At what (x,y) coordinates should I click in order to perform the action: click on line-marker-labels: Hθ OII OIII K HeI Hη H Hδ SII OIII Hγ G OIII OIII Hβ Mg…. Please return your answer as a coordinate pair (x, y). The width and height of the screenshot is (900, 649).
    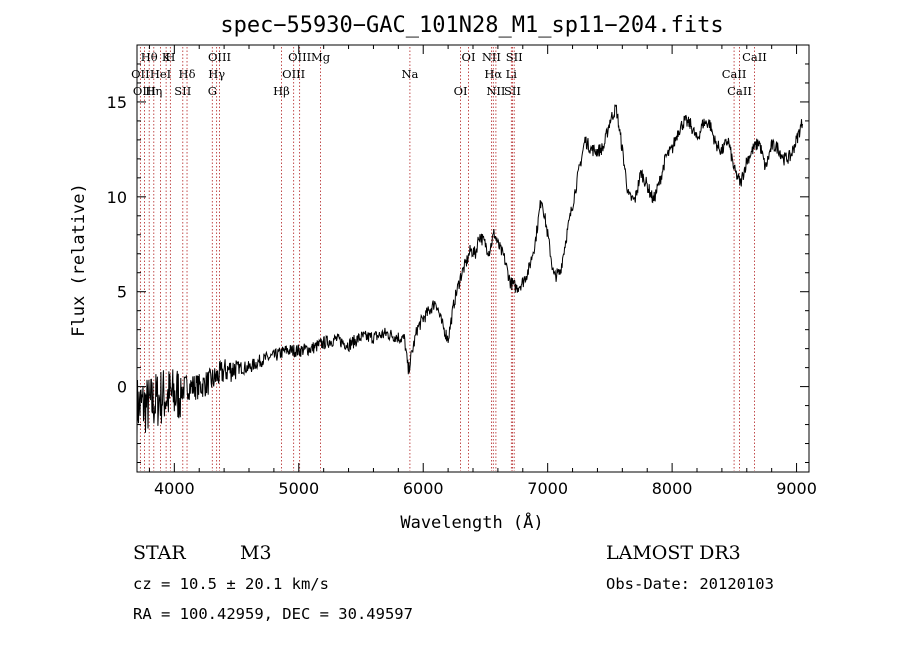
    Looking at the image, I should click on (449, 74).